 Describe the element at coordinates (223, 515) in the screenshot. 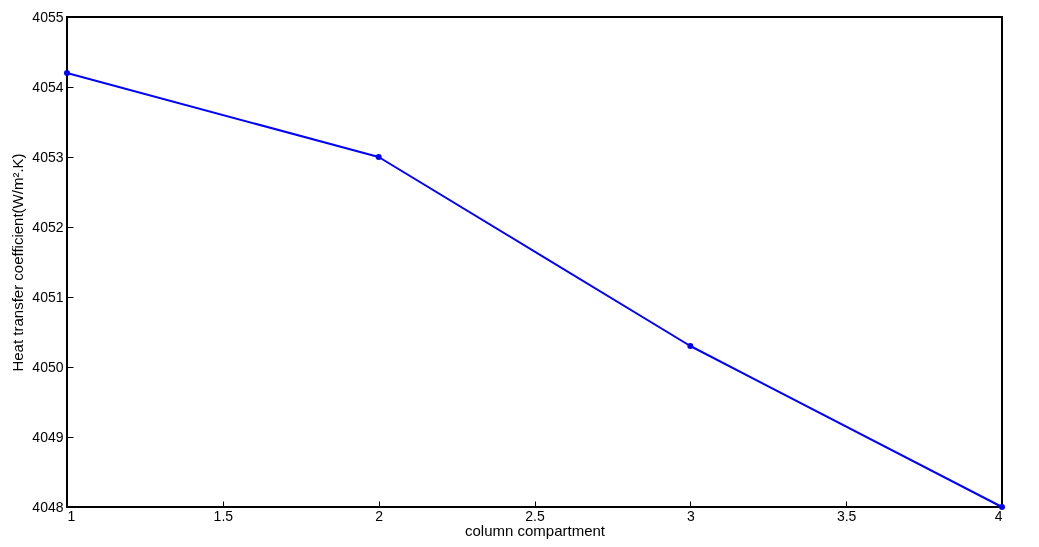

I see `x-tick-label: 1.5` at that location.